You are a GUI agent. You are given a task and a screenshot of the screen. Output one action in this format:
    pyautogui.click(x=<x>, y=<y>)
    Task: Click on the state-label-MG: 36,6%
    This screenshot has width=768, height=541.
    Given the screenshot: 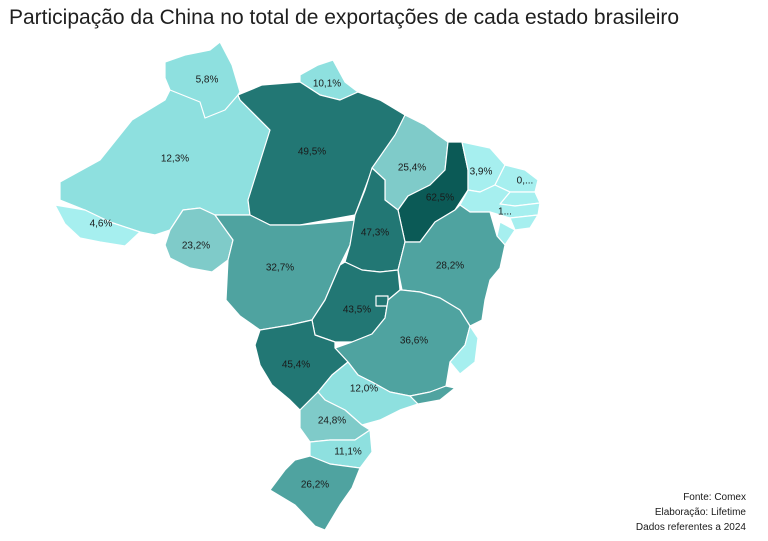 What is the action you would take?
    pyautogui.click(x=414, y=341)
    